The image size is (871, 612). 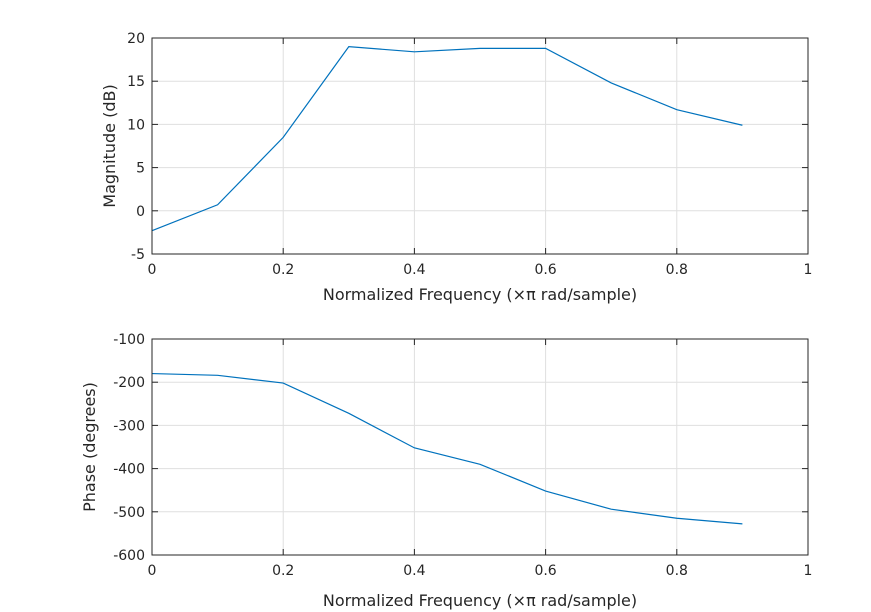 What do you see at coordinates (138, 255) in the screenshot?
I see `magnitude-y-tick-label: -5` at bounding box center [138, 255].